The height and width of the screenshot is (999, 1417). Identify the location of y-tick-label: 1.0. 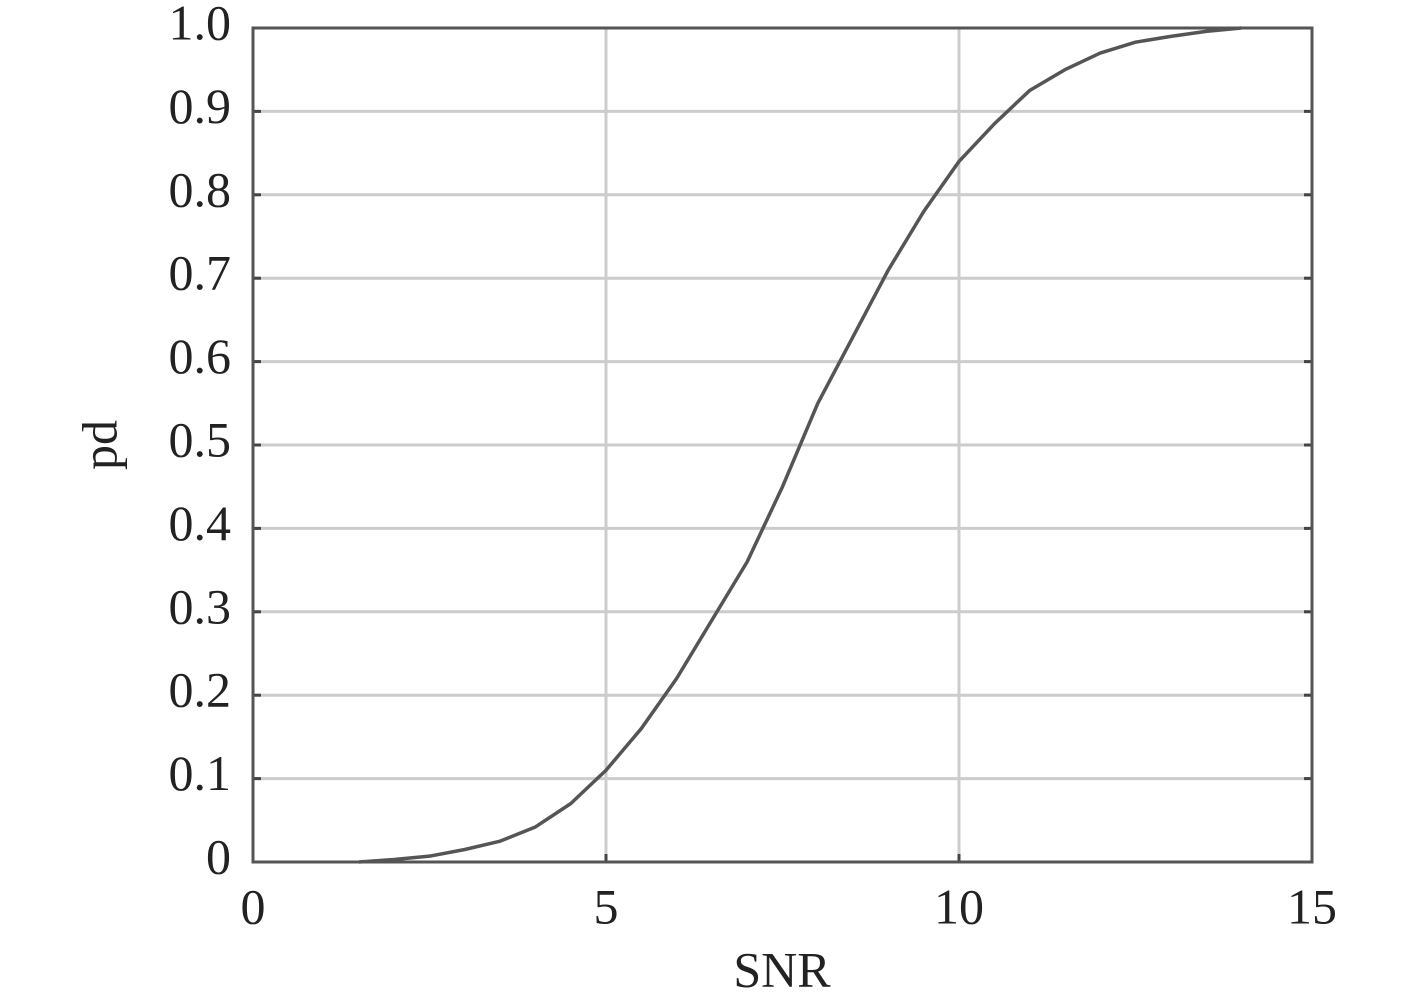
(200, 25).